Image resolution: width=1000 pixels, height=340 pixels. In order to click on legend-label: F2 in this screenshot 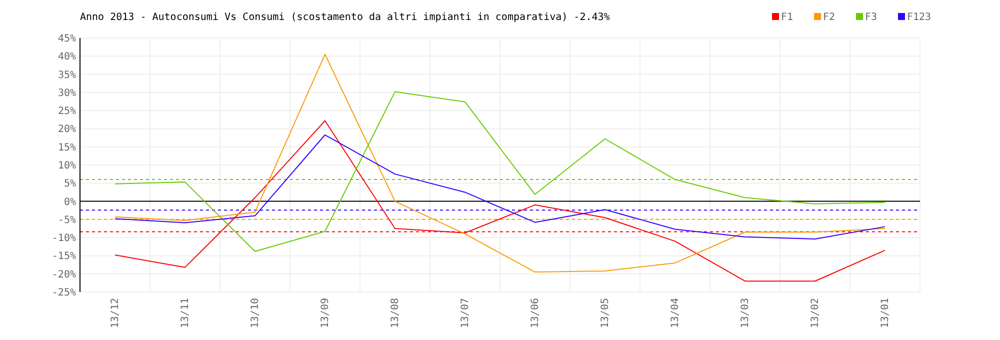, I will do `click(829, 17)`.